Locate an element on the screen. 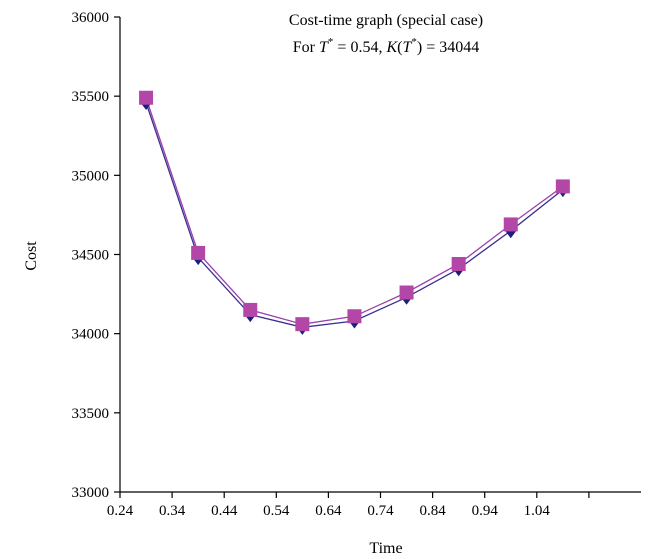  x-tick-label: 1.04 is located at coordinates (537, 511).